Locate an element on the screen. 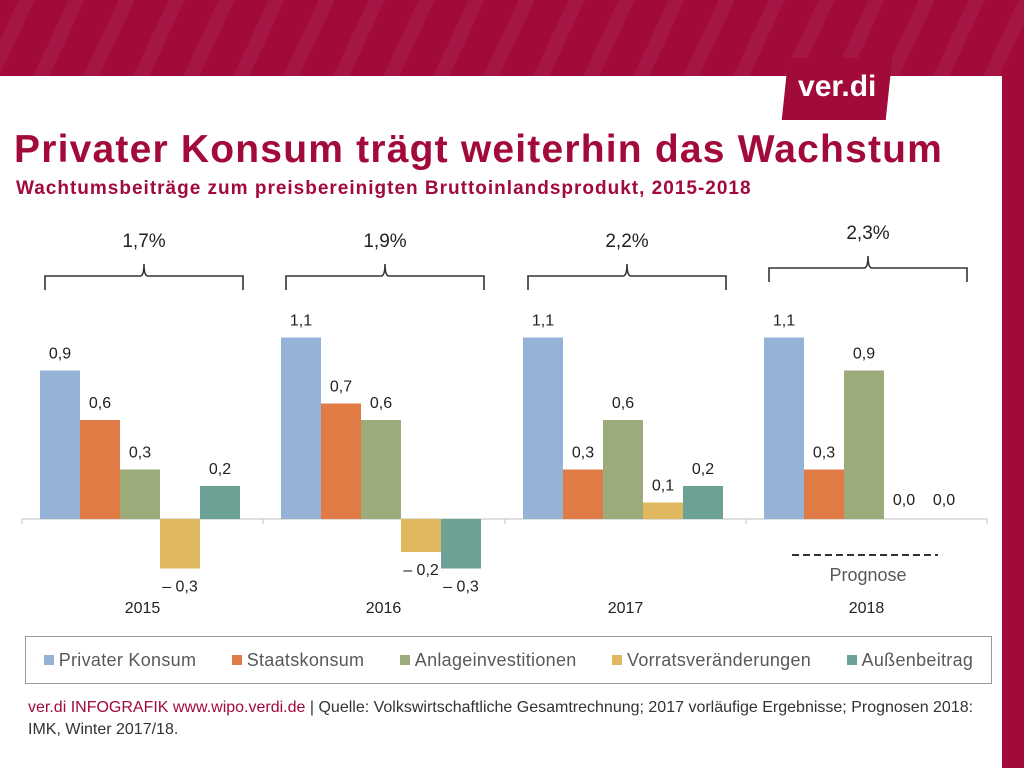 This screenshot has width=1024, height=768. x-tick-label: 2015 is located at coordinates (143, 608).